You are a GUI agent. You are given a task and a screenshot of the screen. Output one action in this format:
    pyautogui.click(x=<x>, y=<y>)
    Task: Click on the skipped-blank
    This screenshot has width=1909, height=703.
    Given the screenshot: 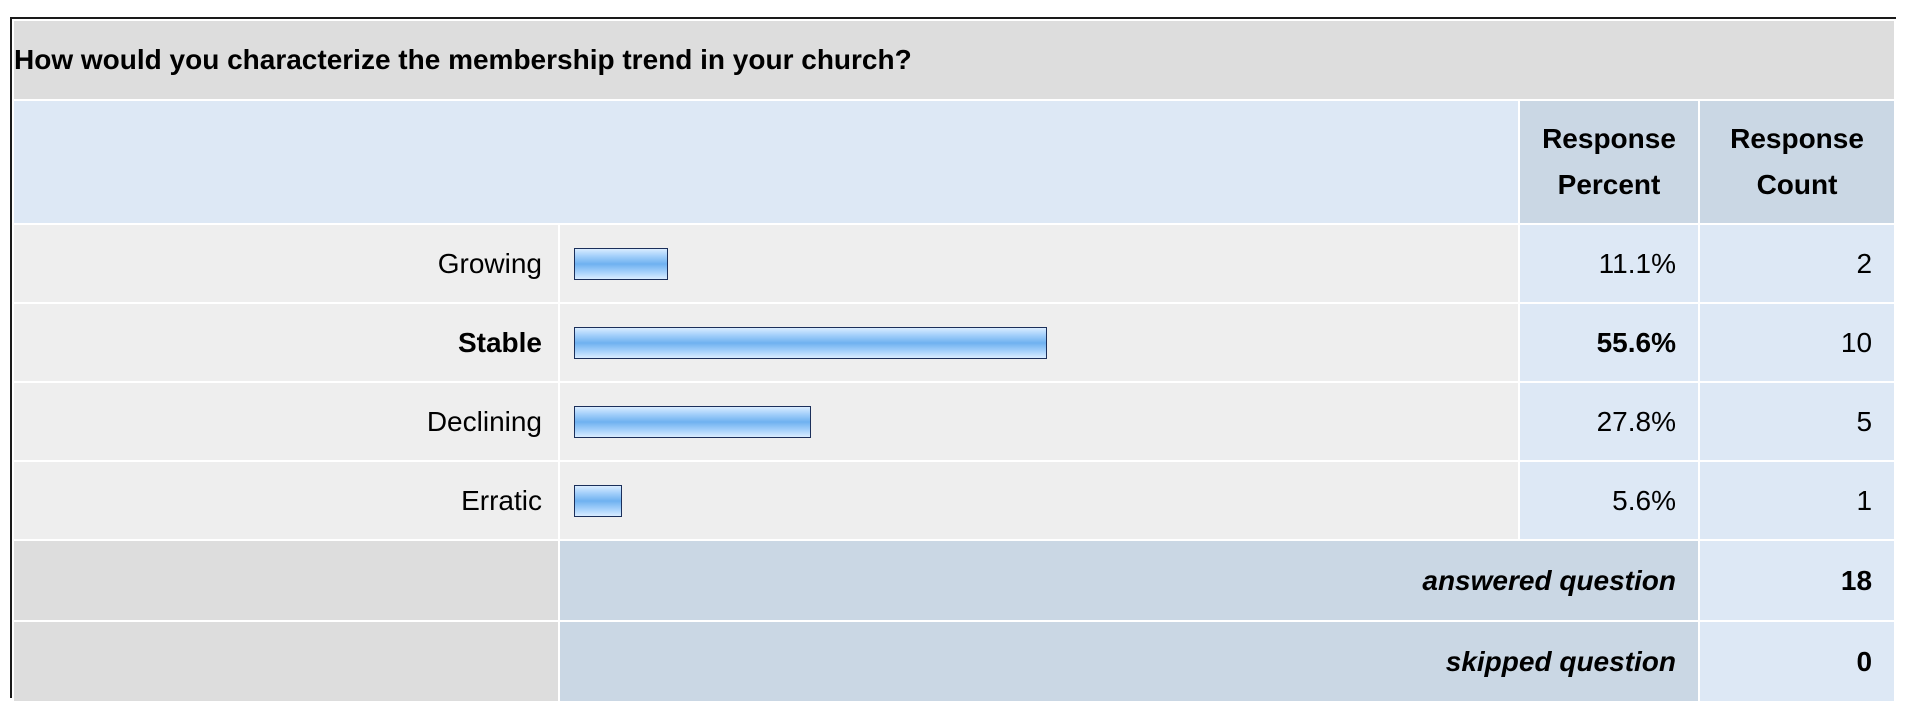 What is the action you would take?
    pyautogui.click(x=286, y=661)
    